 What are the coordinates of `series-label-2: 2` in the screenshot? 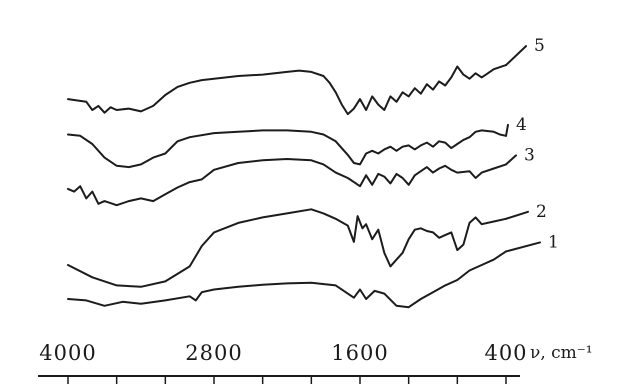 It's located at (541, 212).